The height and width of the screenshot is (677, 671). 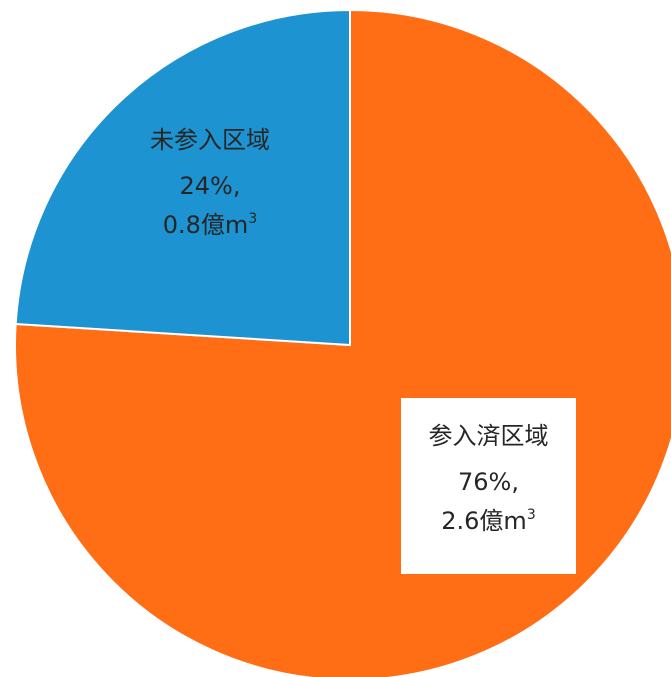 I want to click on slice-label-not-participated: 未参入区域 24%, 0.8億m3, so click(x=210, y=180).